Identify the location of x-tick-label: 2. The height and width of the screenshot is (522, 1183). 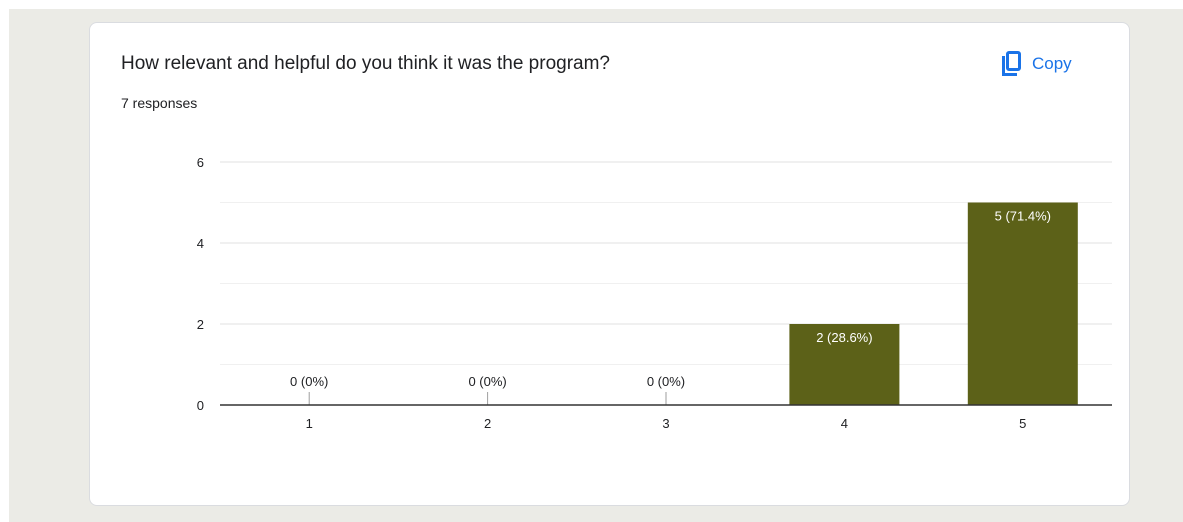
(487, 423).